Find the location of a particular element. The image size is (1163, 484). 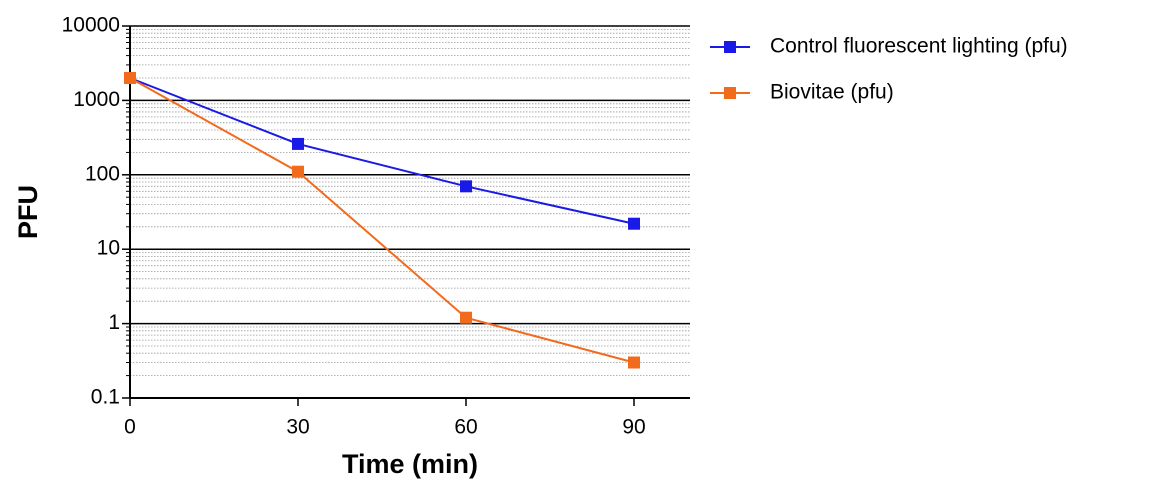

x-axis-title: Time (min) is located at coordinates (410, 464).